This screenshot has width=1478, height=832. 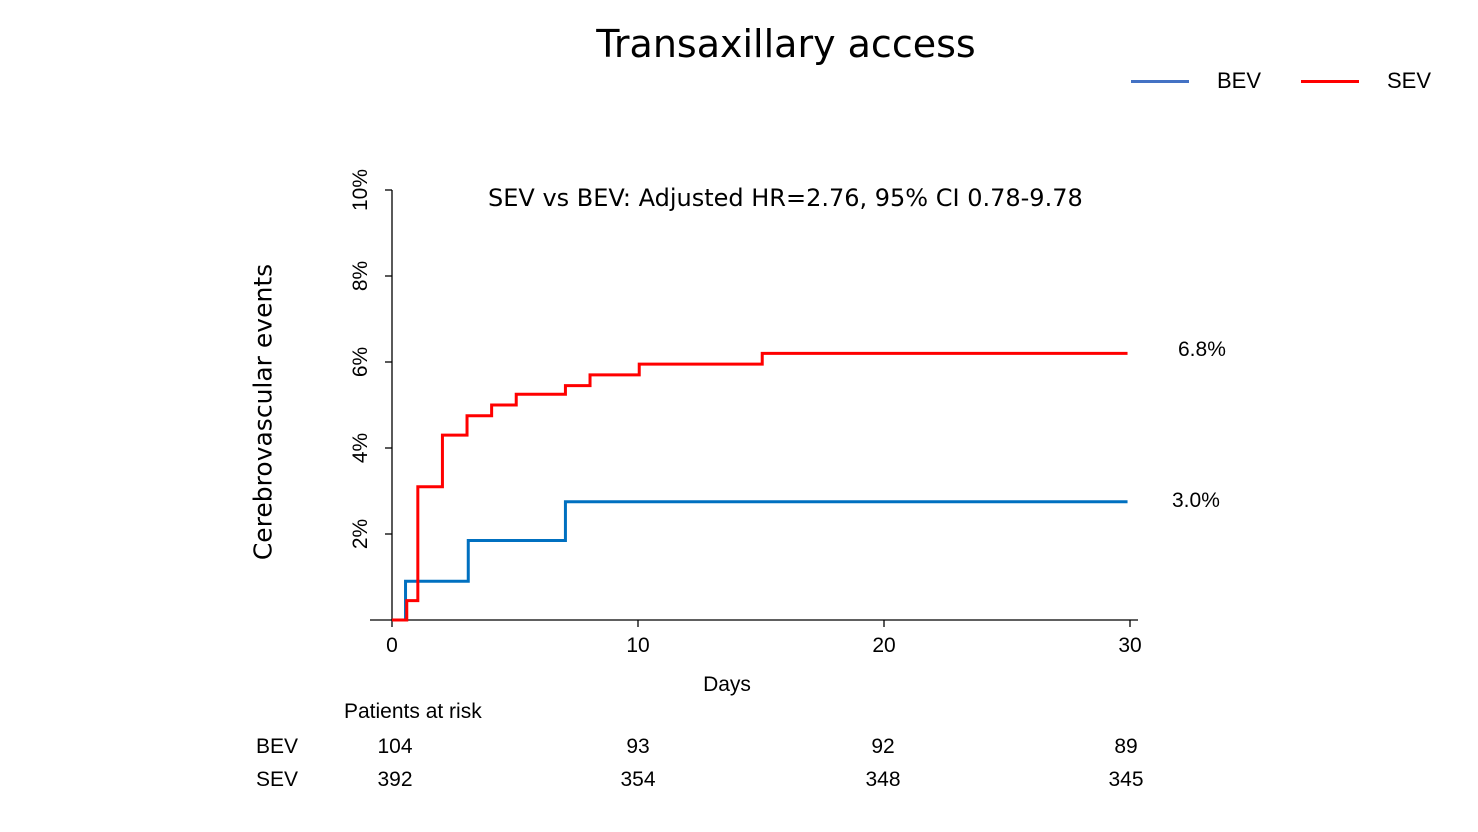 I want to click on y-tick-label-2: 2%, so click(x=360, y=534).